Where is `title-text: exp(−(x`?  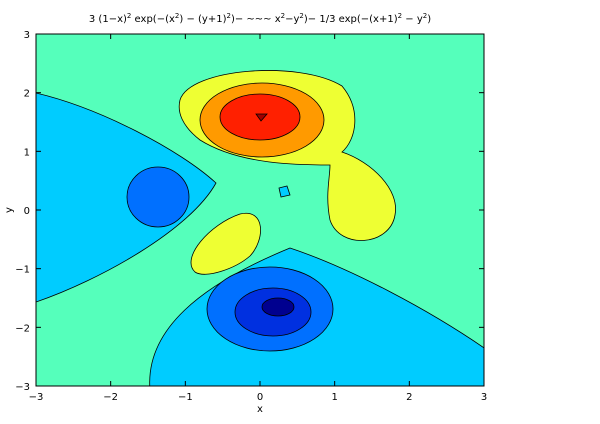 title-text: exp(−(x is located at coordinates (153, 19).